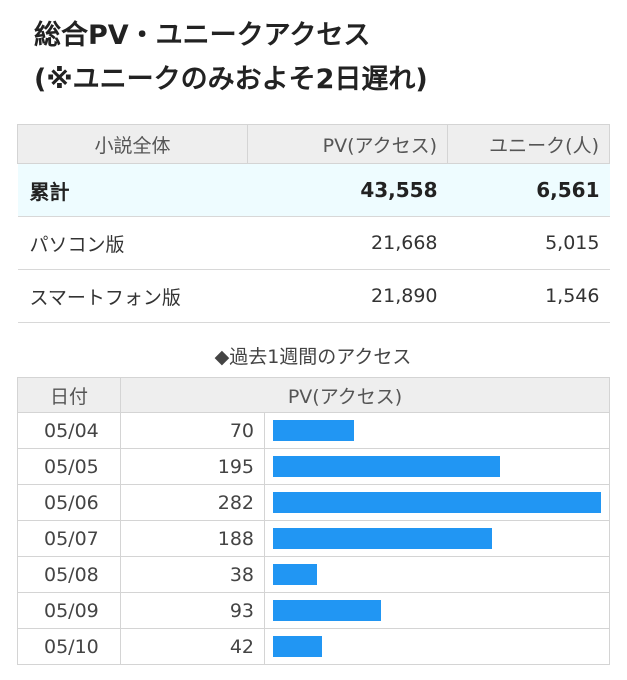 The image size is (627, 680). I want to click on summary-row-total: 累計 43,558 6,561, so click(313, 190).